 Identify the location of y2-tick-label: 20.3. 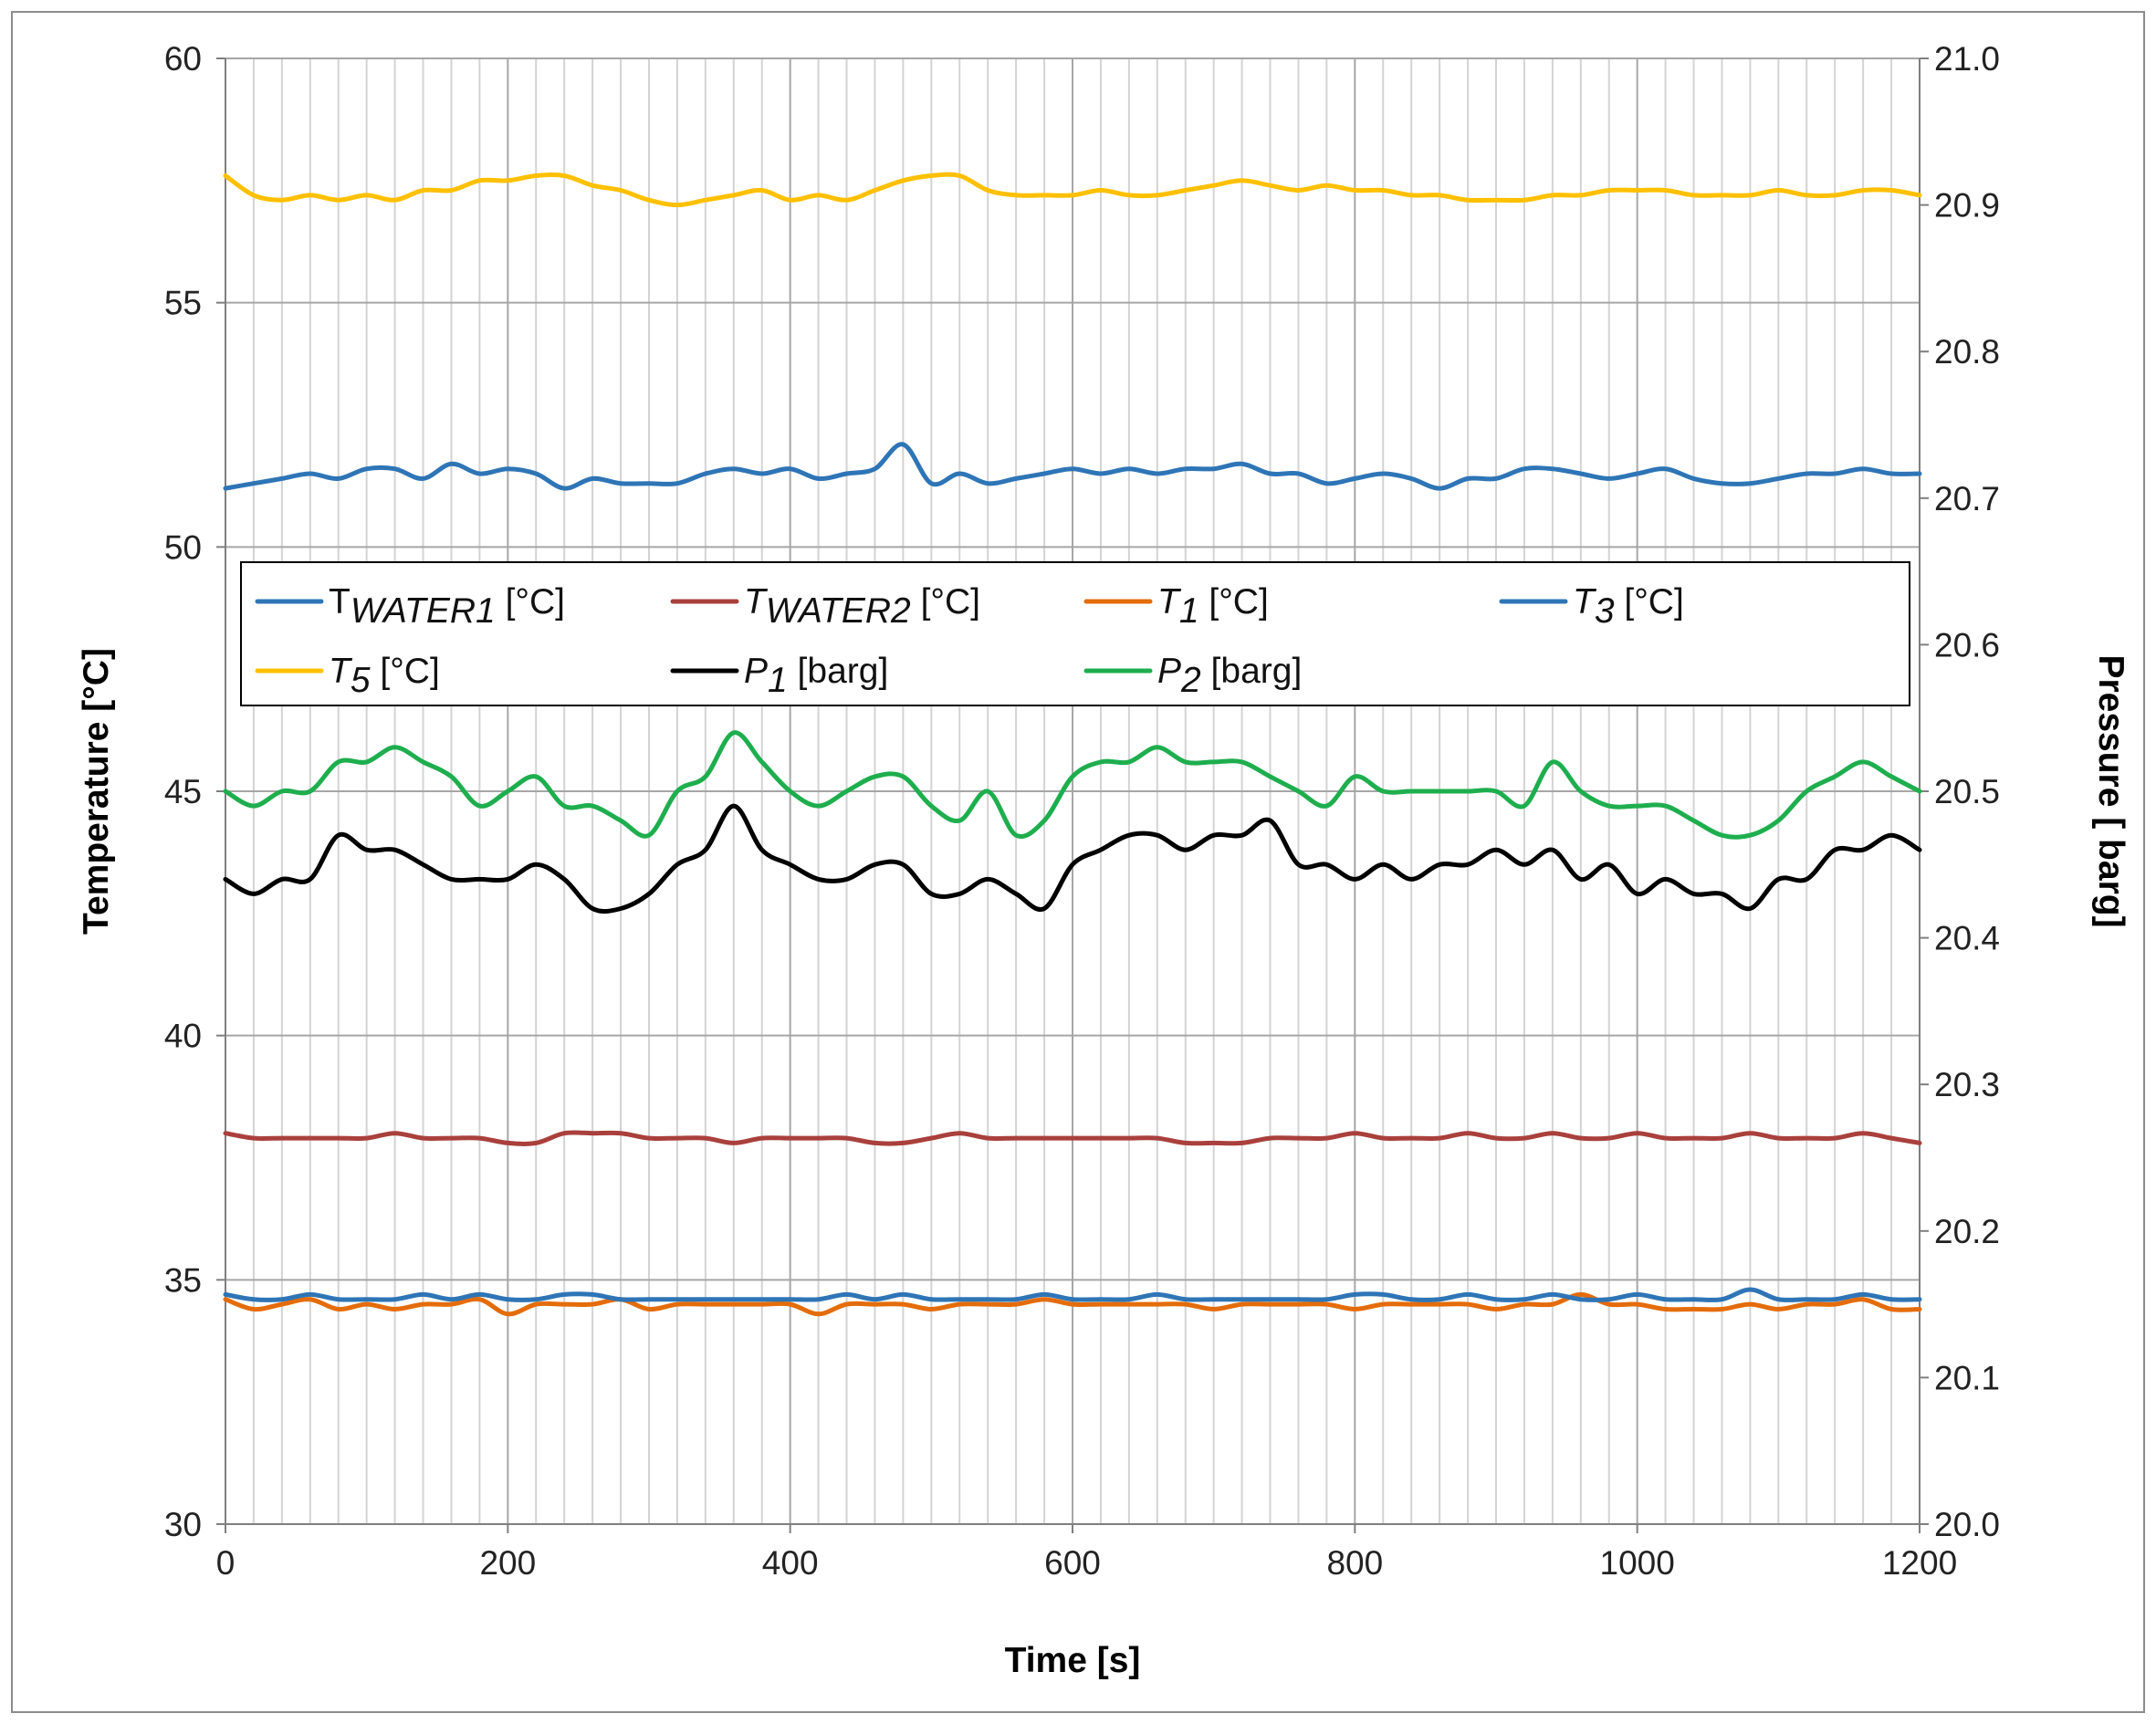
(1967, 1085).